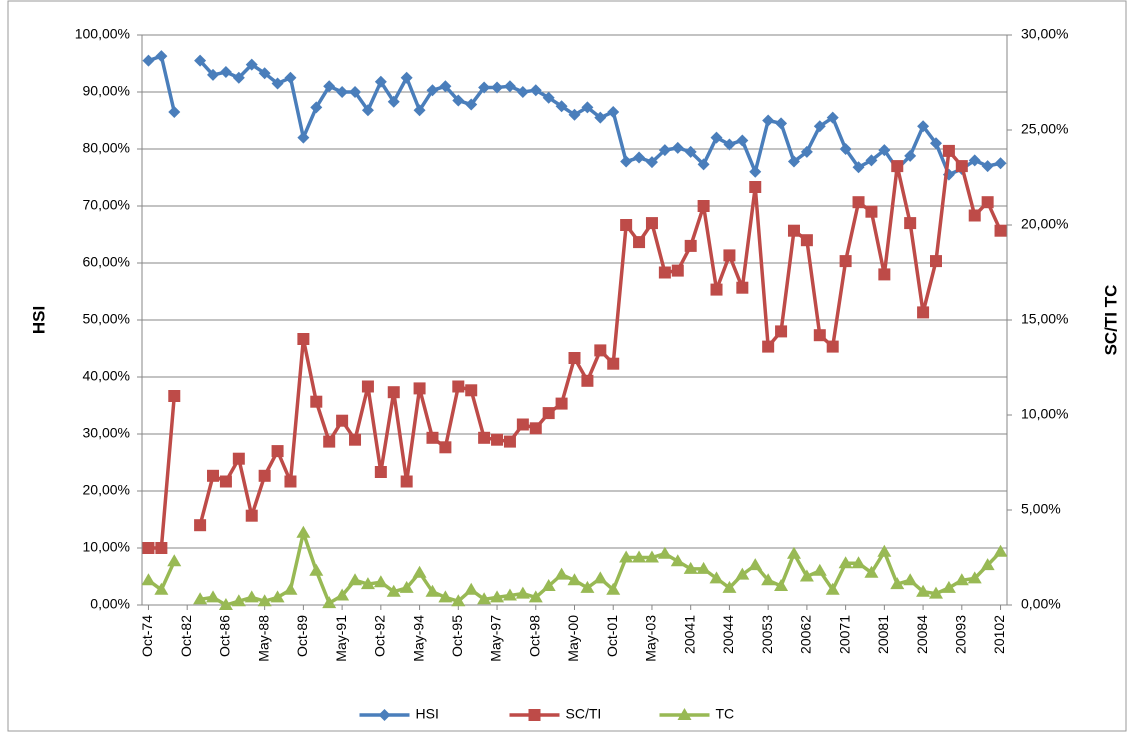 This screenshot has height=733, width=1129. What do you see at coordinates (961, 634) in the screenshot?
I see `x-tick-label: 20093` at bounding box center [961, 634].